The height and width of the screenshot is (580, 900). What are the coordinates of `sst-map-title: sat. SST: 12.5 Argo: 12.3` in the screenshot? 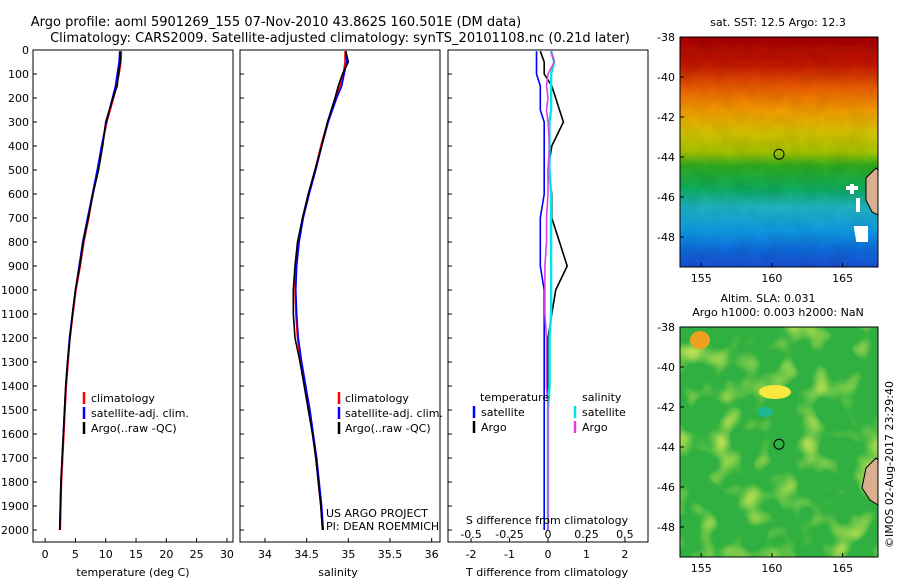 It's located at (778, 22).